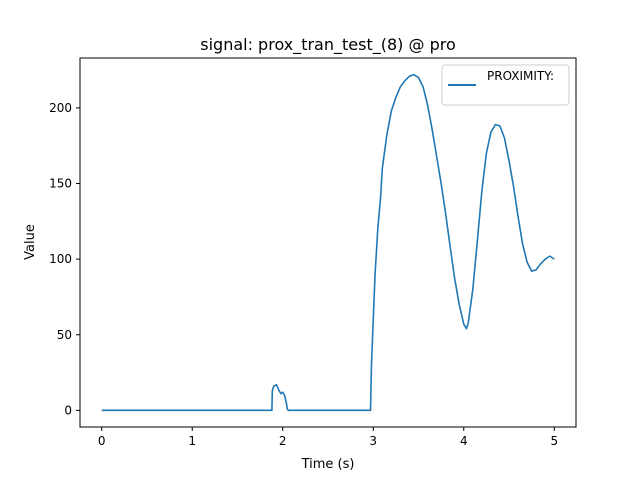  I want to click on x-tick-label: 3, so click(373, 441).